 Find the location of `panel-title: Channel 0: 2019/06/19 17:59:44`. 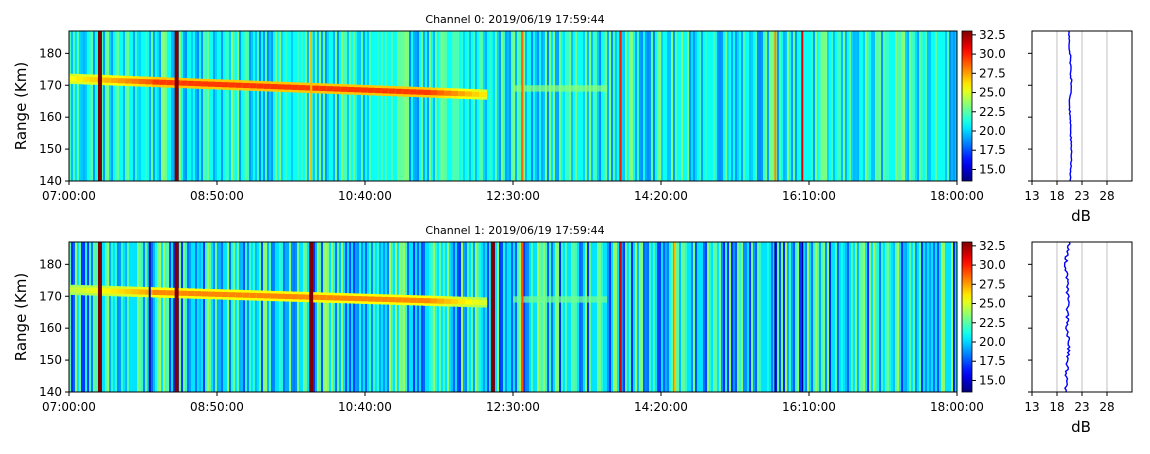

panel-title: Channel 0: 2019/06/19 17:59:44 is located at coordinates (514, 19).